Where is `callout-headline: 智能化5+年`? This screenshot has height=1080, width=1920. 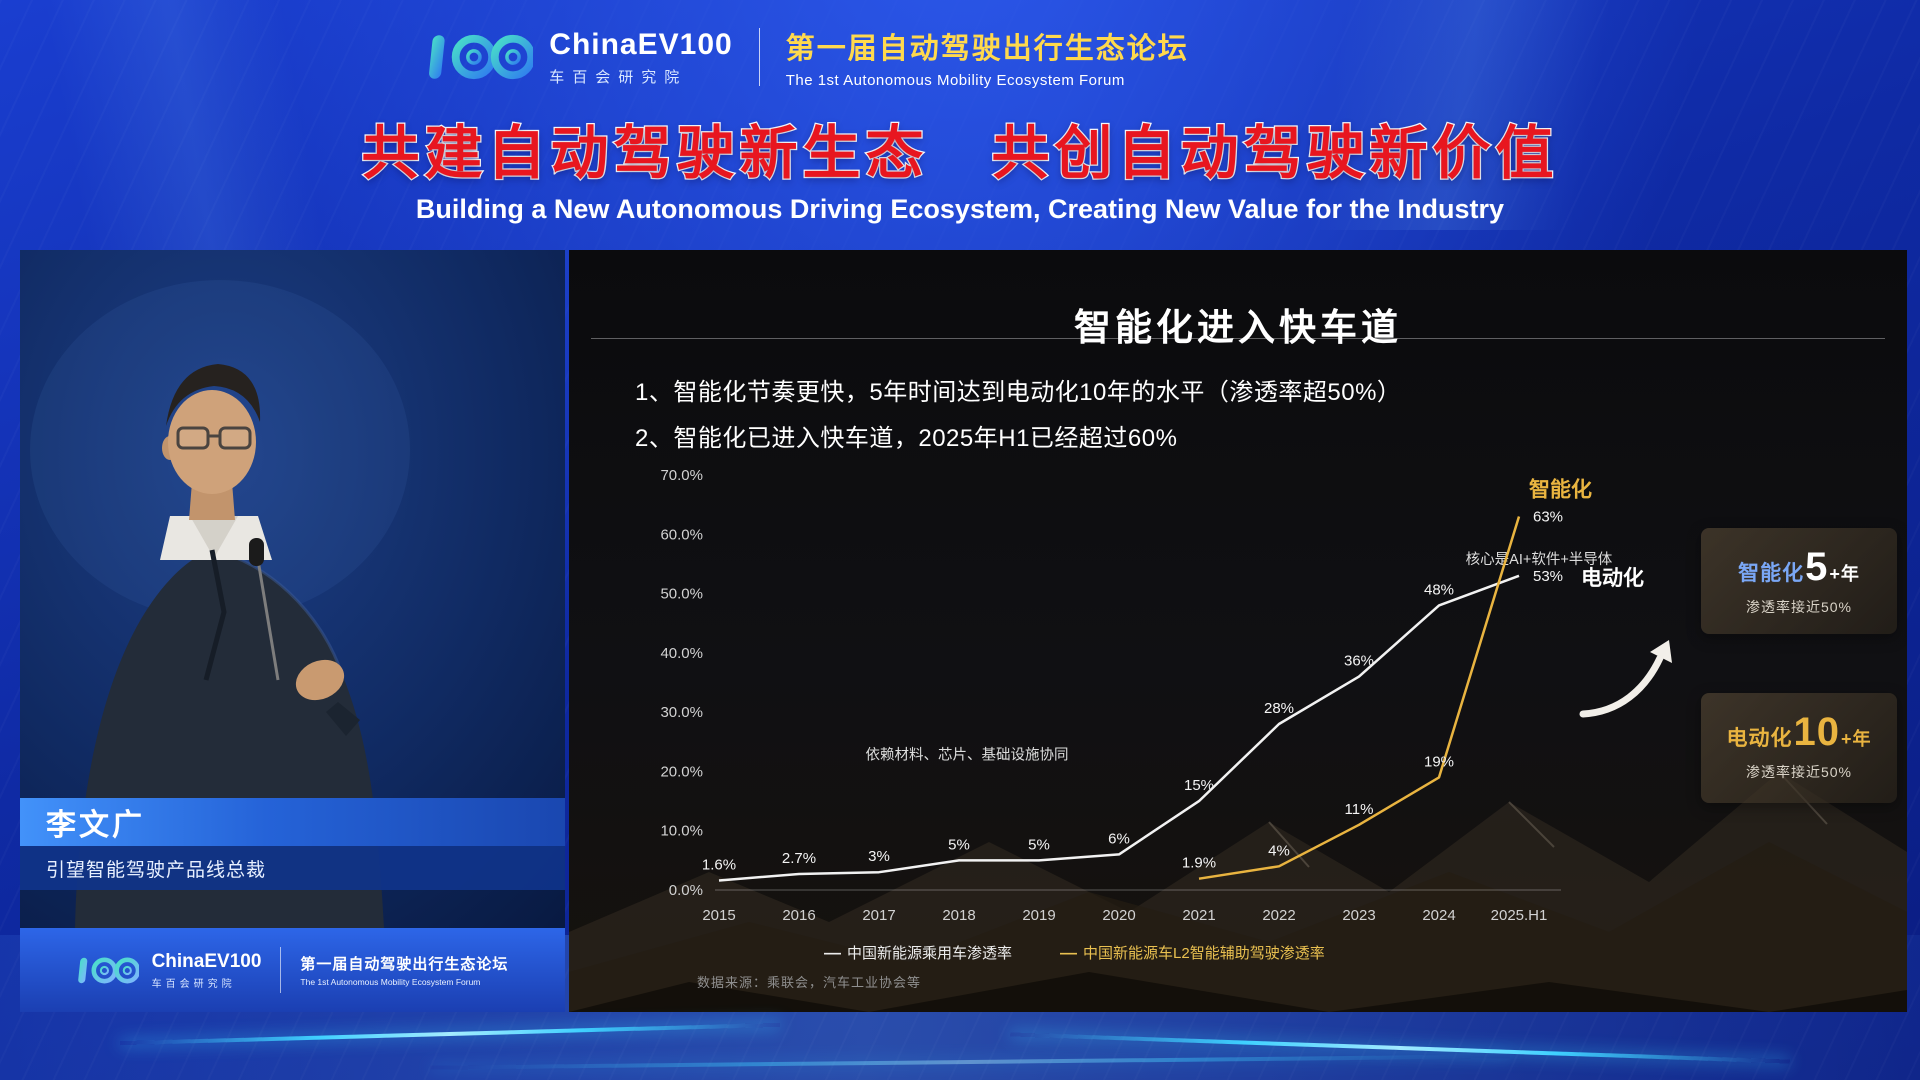
callout-headline: 智能化5+年 is located at coordinates (1799, 567).